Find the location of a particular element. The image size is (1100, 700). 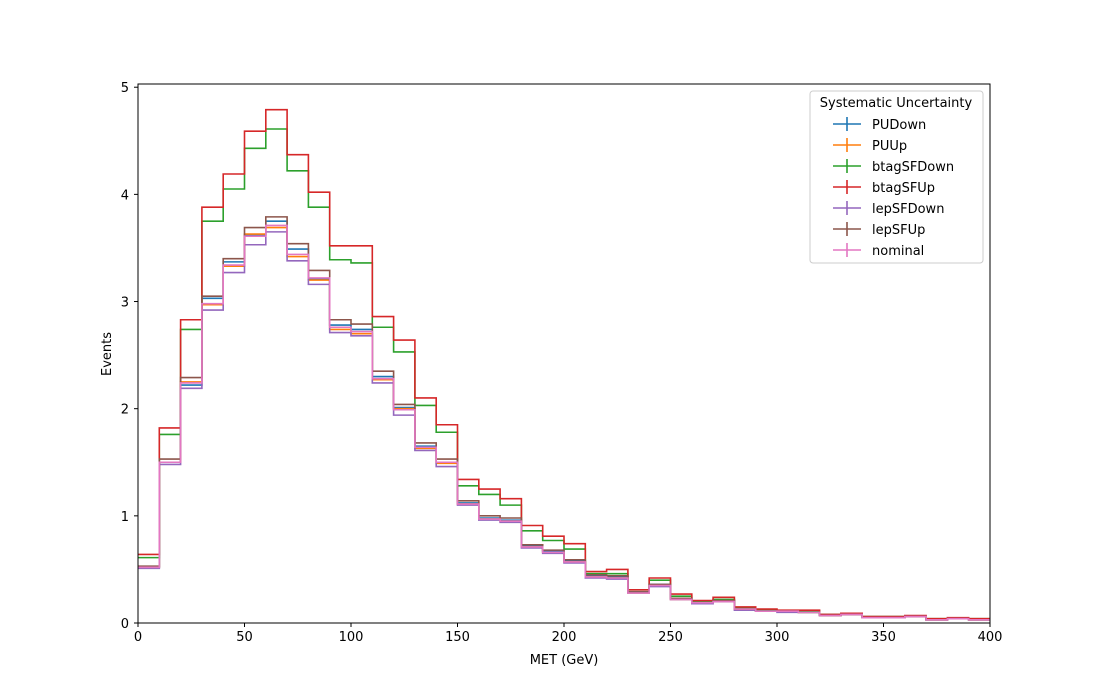

legend-entry-lepsfdown: lepSFDown is located at coordinates (888, 209).